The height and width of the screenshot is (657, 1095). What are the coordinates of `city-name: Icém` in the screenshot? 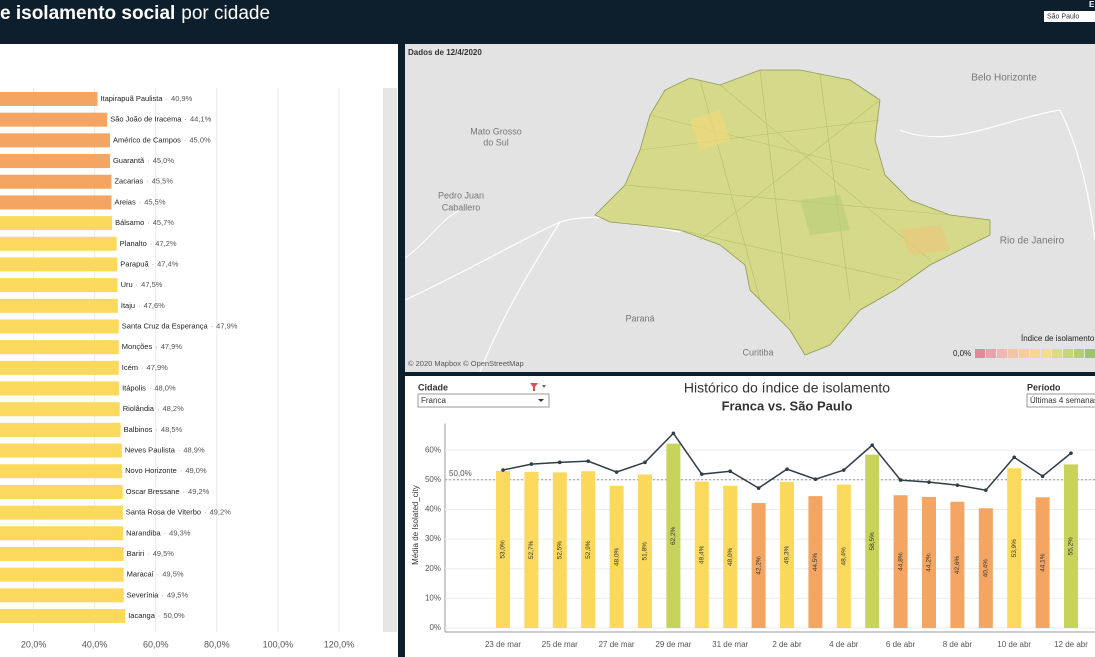 It's located at (130, 367).